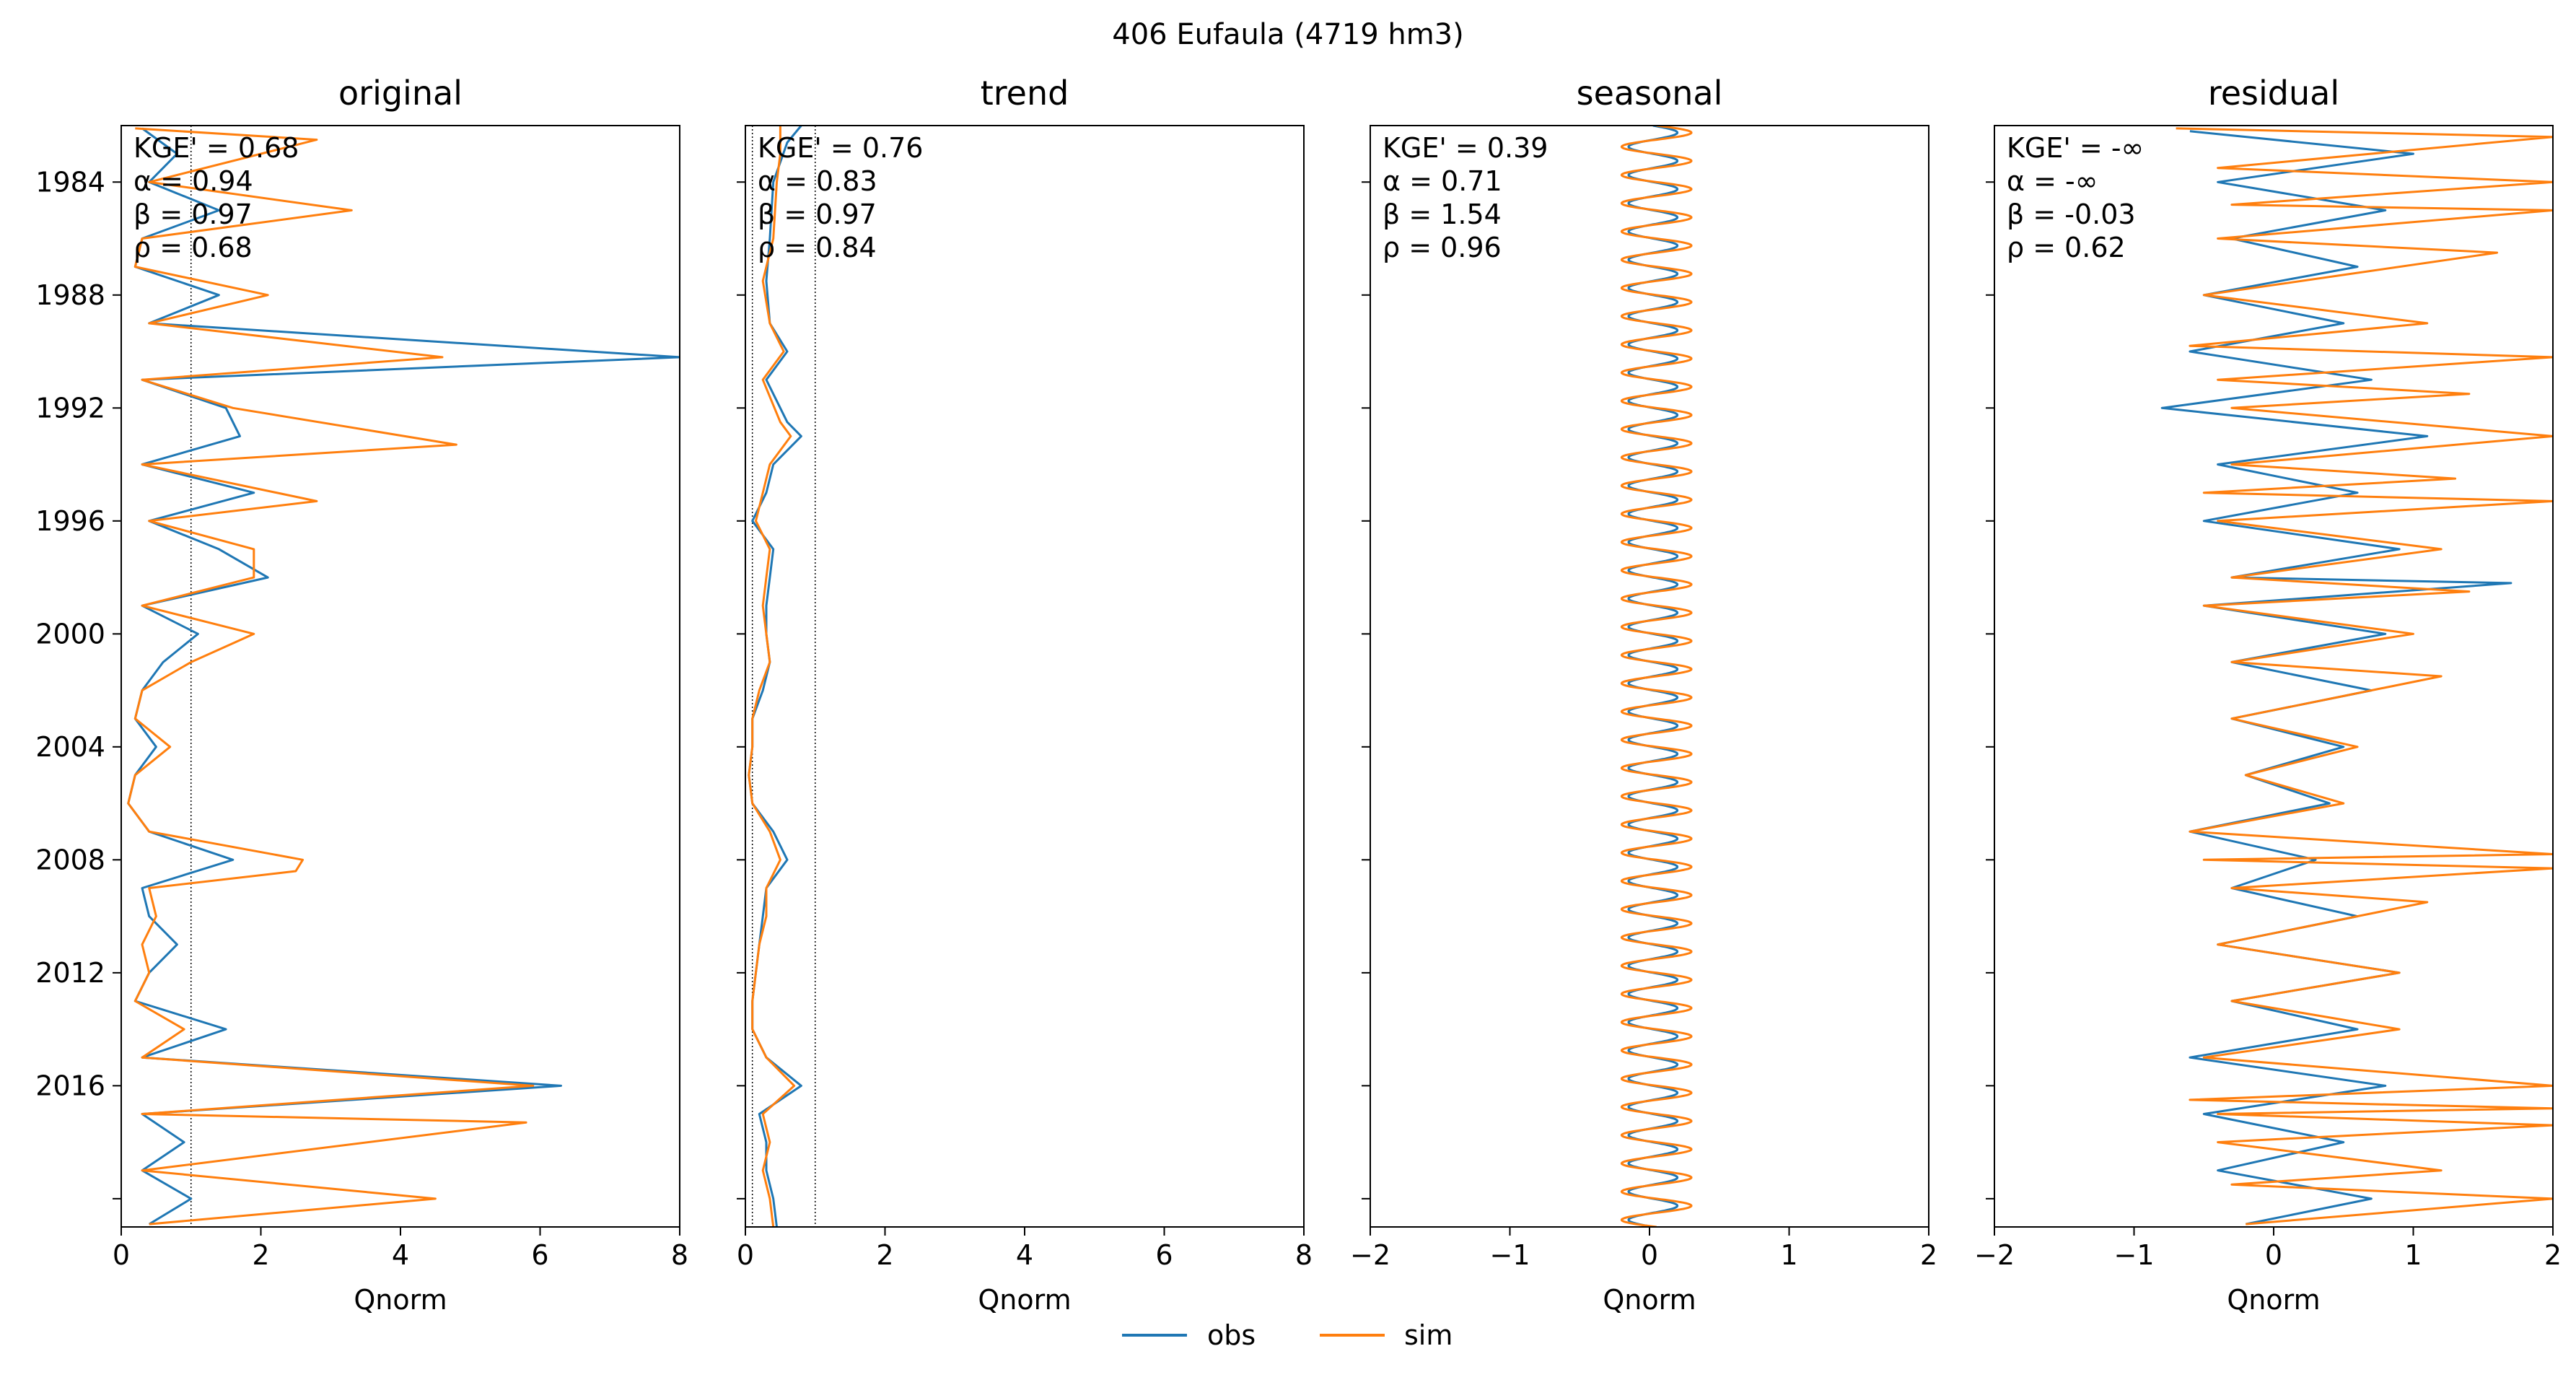 This screenshot has height=1385, width=2576. I want to click on metric-text: KGE' = 0.68, so click(216, 148).